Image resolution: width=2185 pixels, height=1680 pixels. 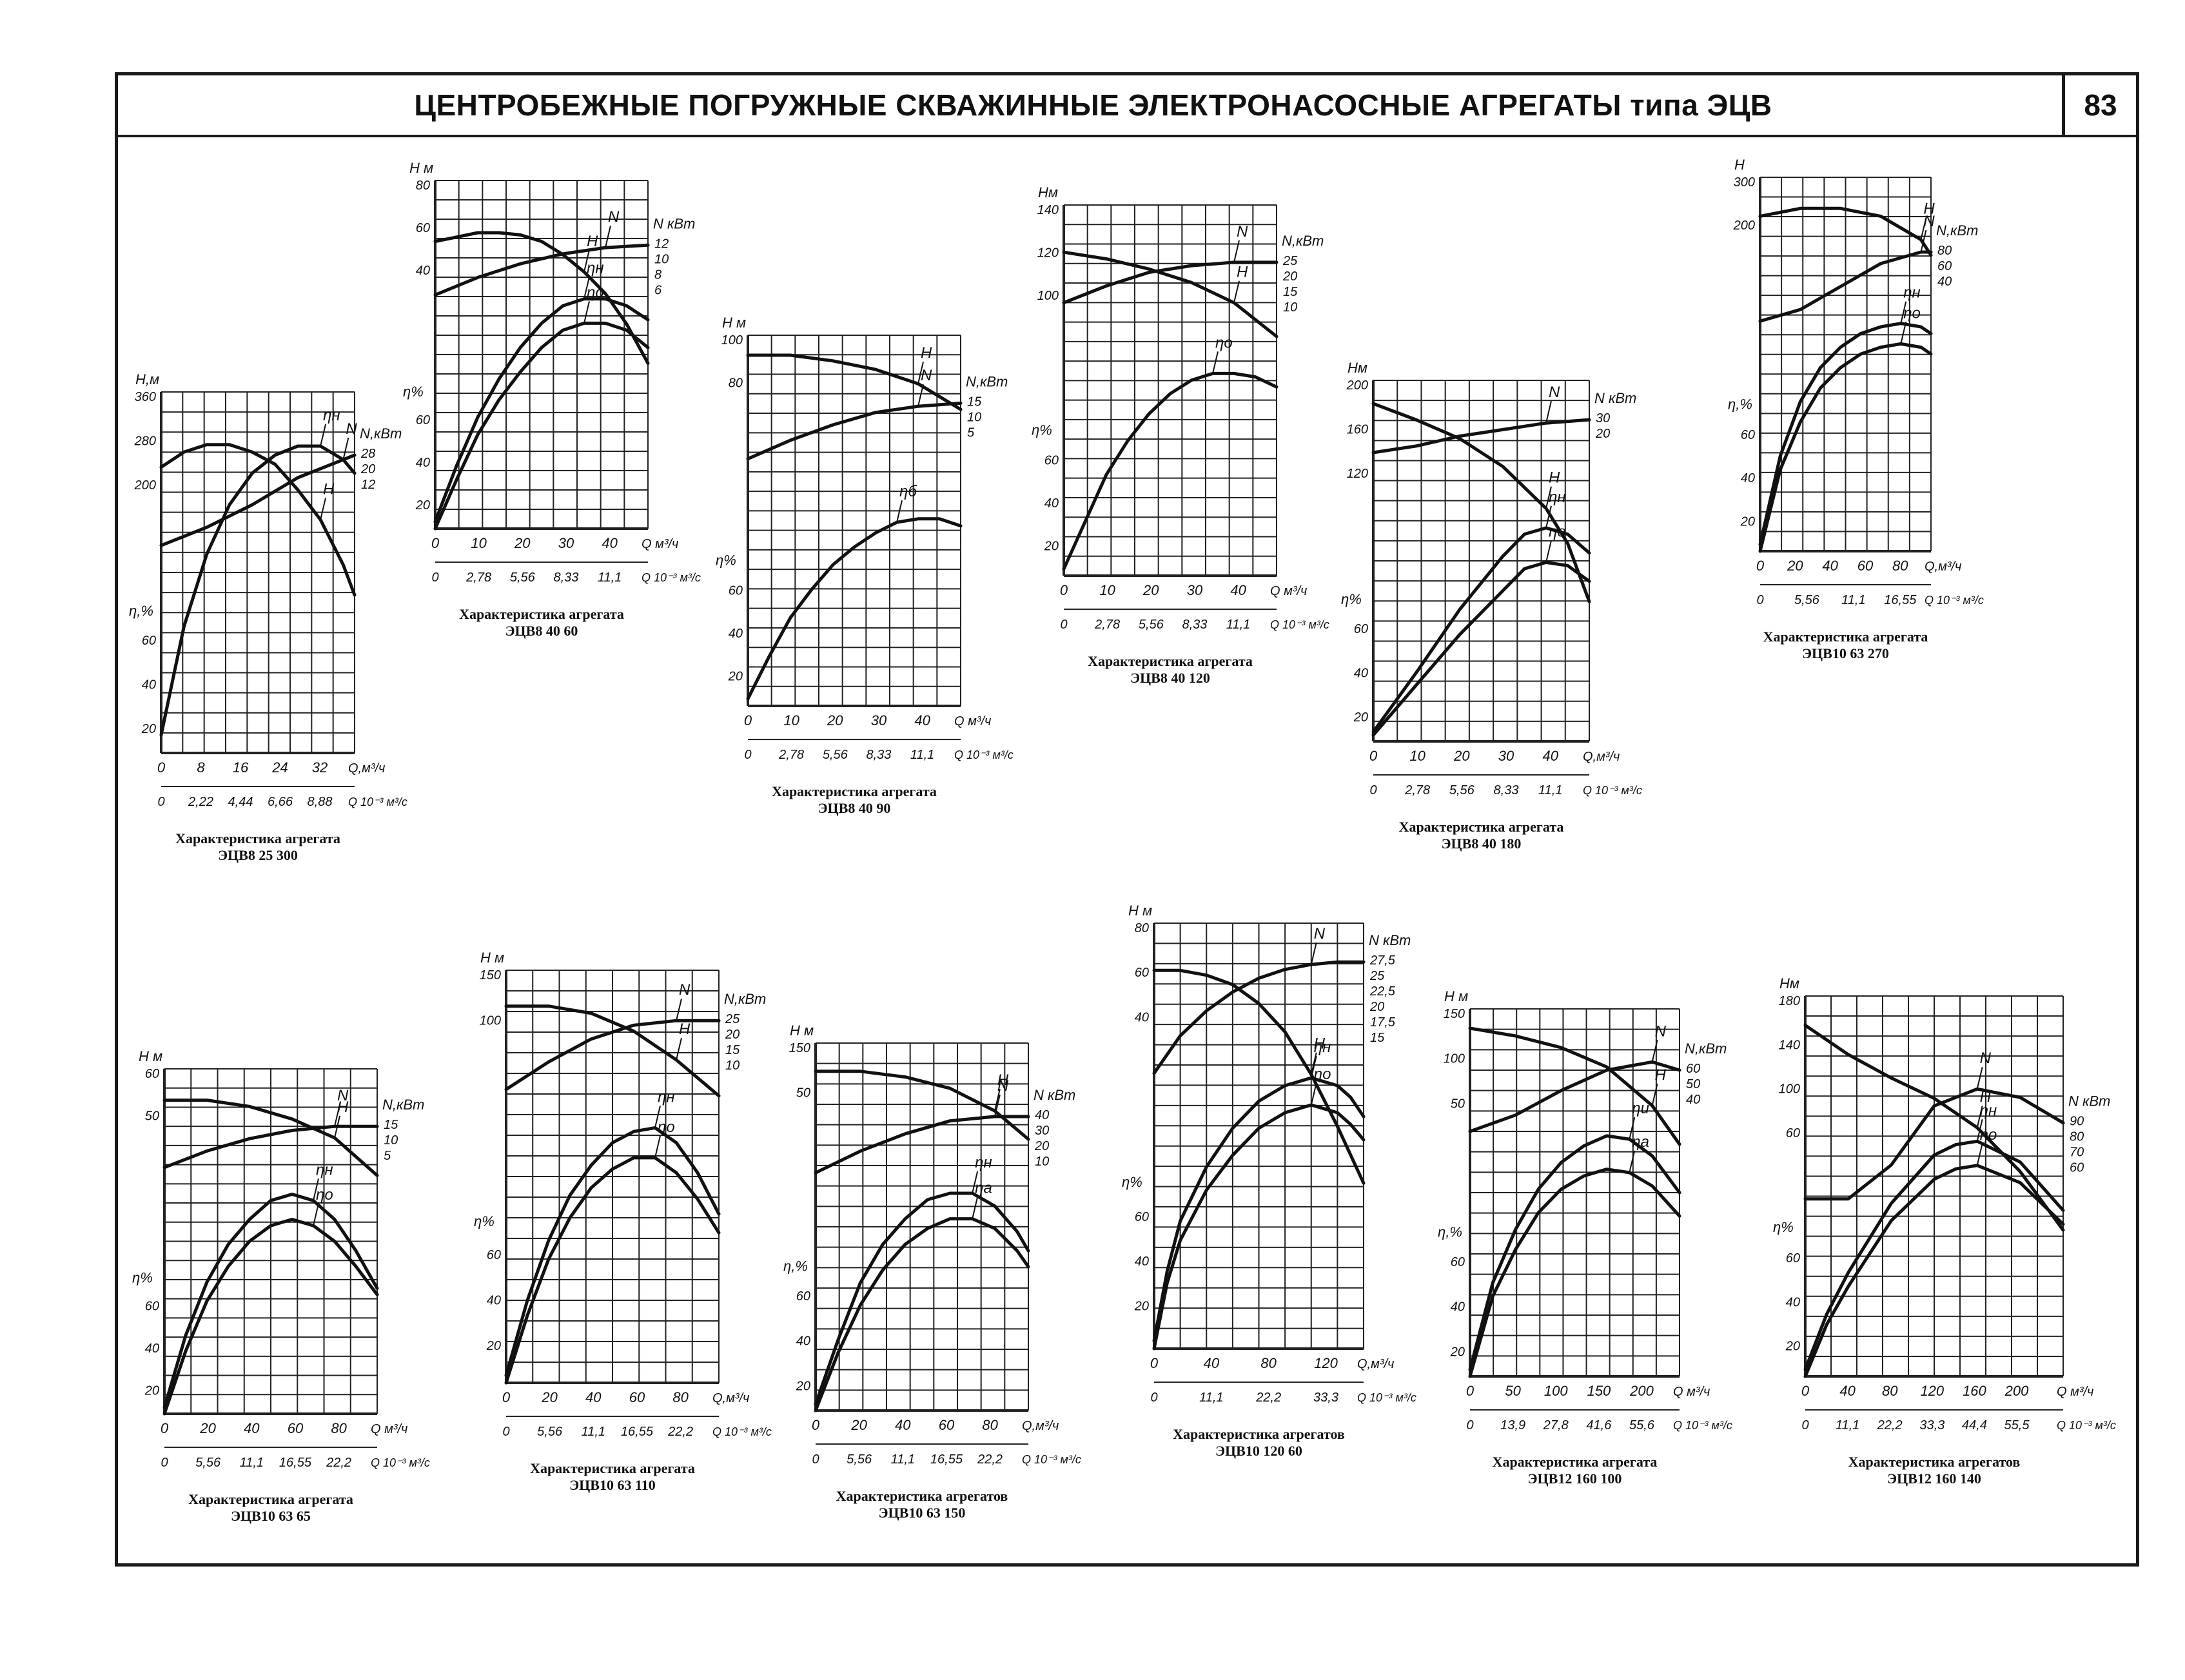 I want to click on curve-label: Н, so click(x=1929, y=209).